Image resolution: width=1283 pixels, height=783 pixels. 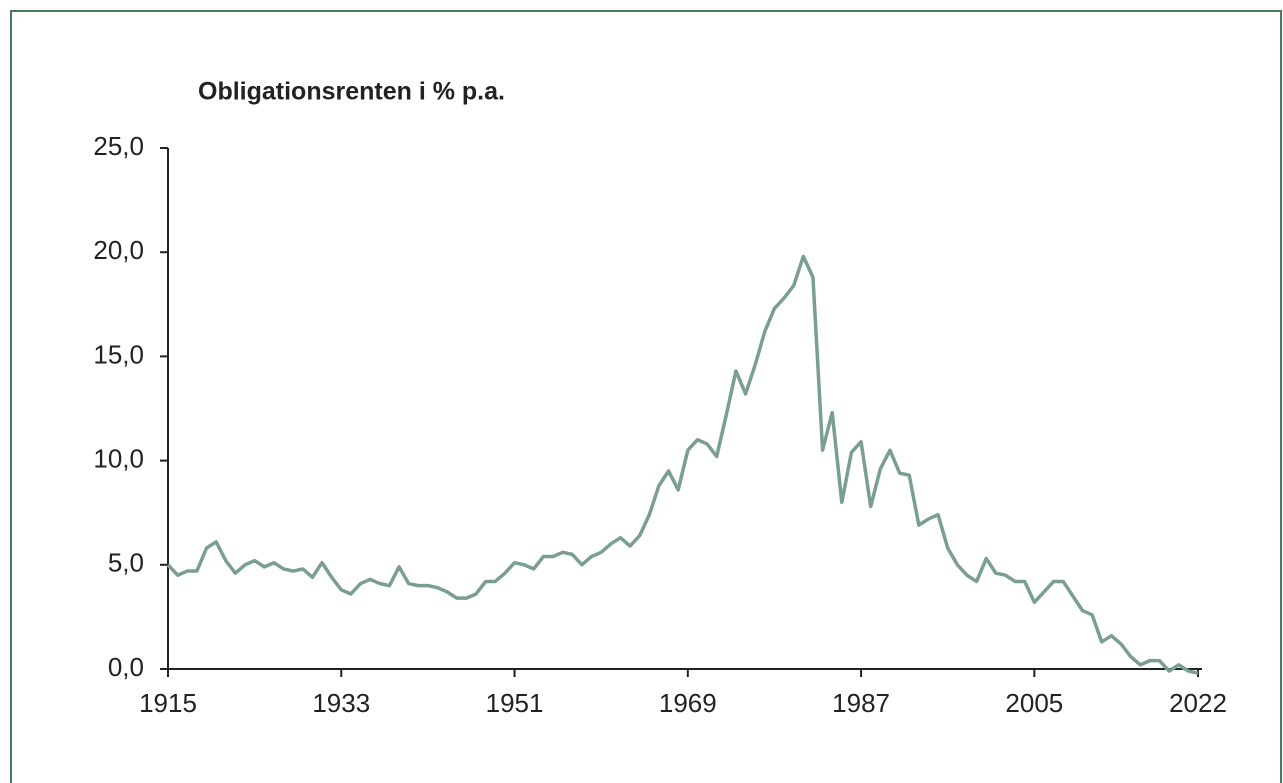 What do you see at coordinates (861, 703) in the screenshot?
I see `x-tick-label: 1987` at bounding box center [861, 703].